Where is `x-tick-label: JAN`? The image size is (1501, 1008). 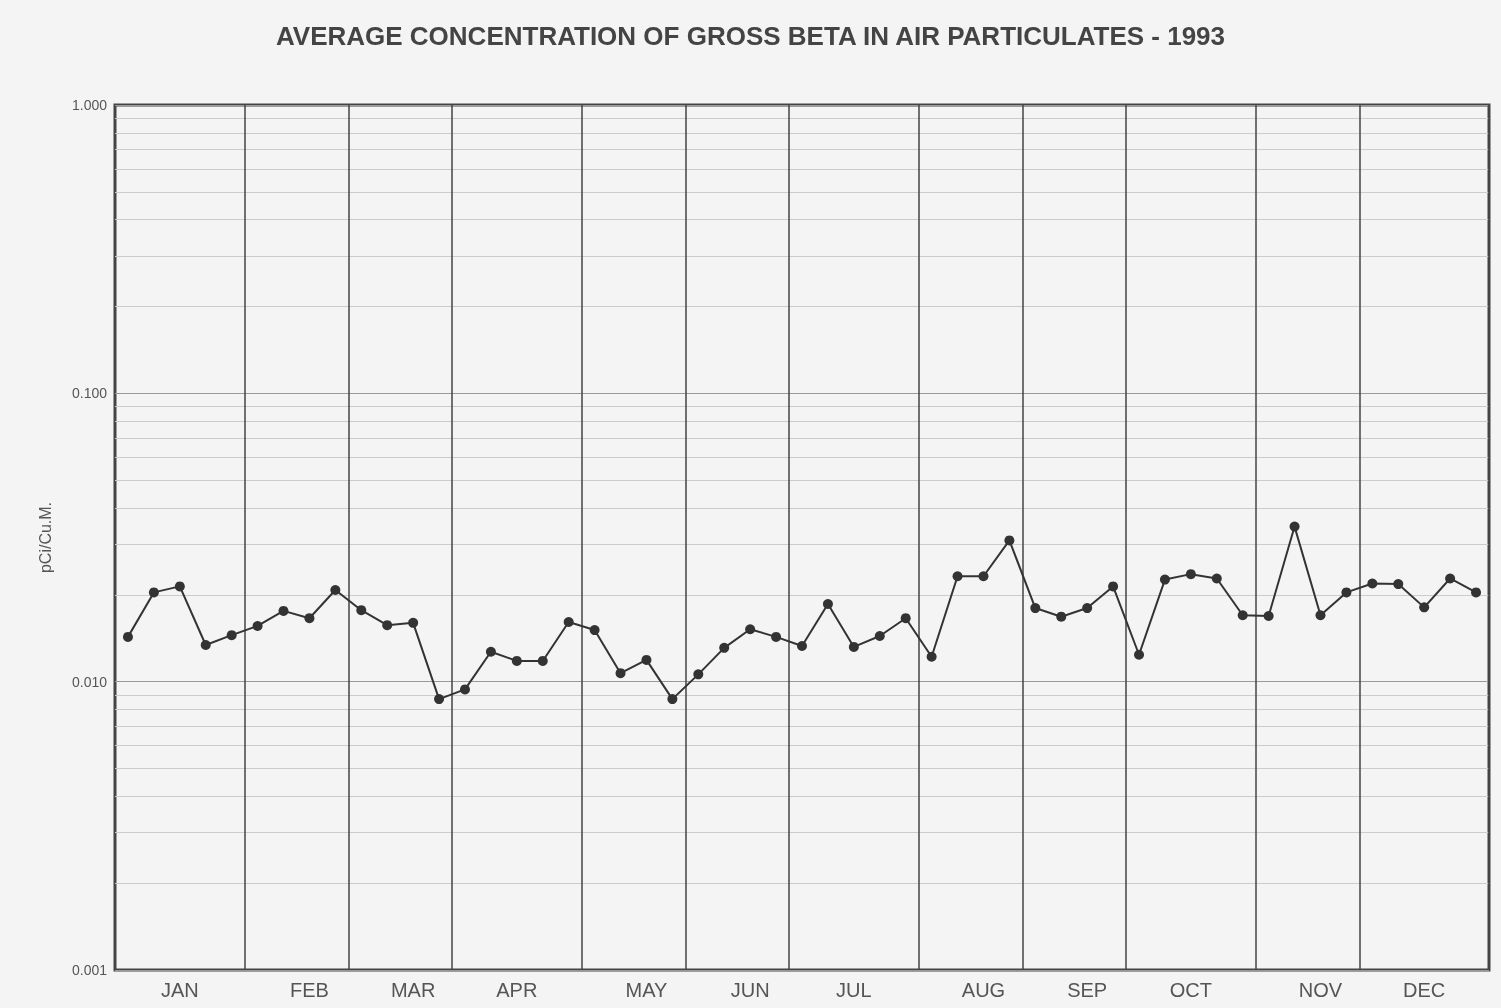 x-tick-label: JAN is located at coordinates (179, 990).